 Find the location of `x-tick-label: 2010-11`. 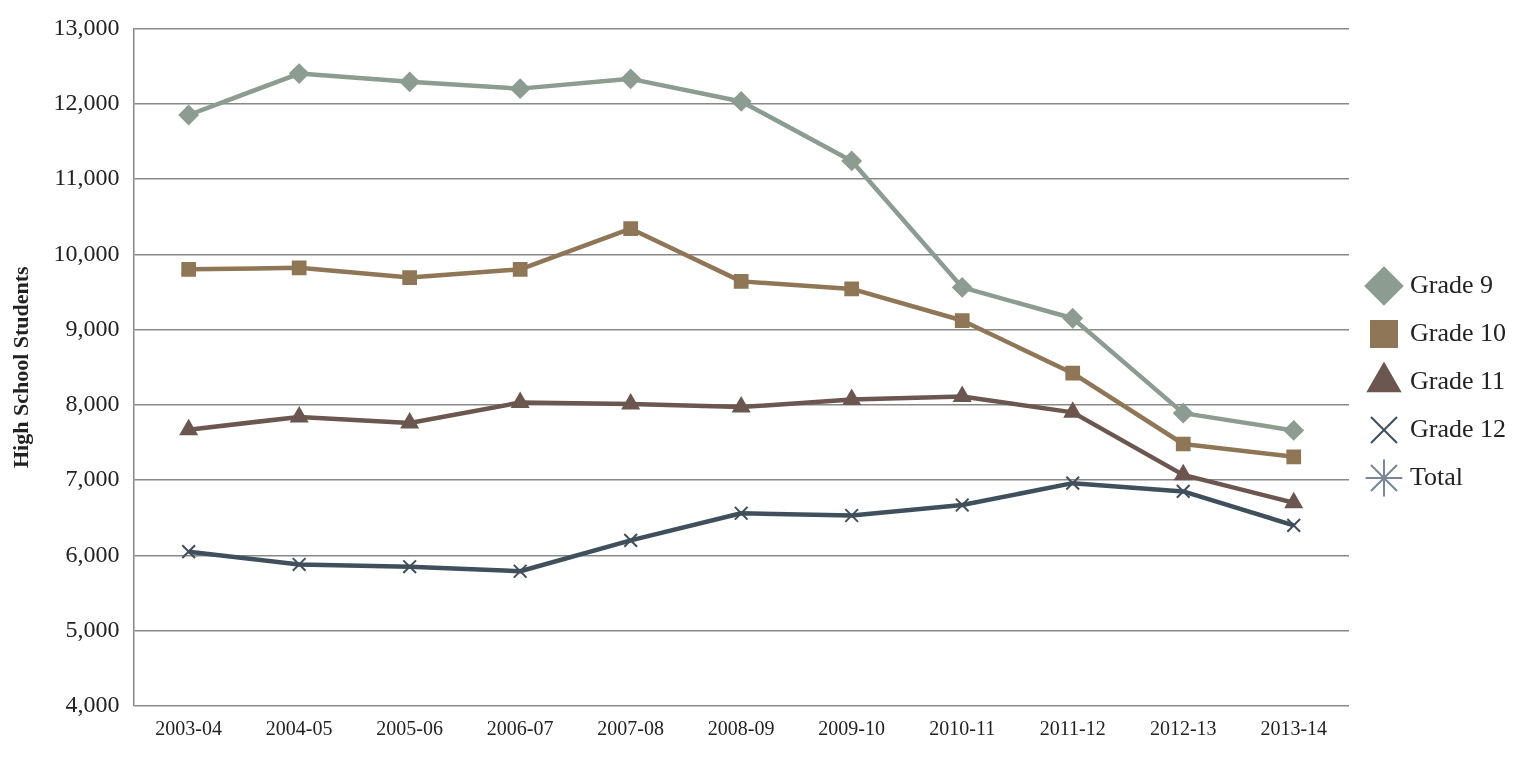

x-tick-label: 2010-11 is located at coordinates (962, 728).